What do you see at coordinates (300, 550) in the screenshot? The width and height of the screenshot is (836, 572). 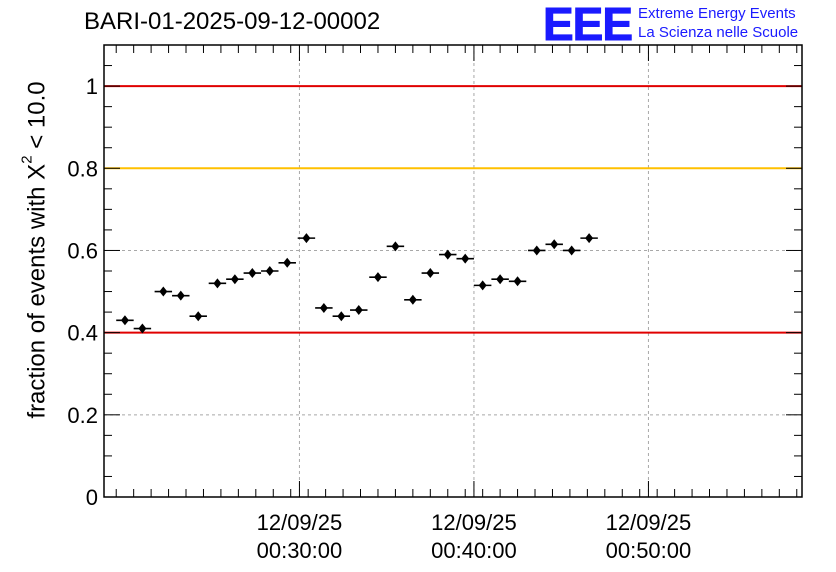 I see `x-tick-label-time: 00:30:00` at bounding box center [300, 550].